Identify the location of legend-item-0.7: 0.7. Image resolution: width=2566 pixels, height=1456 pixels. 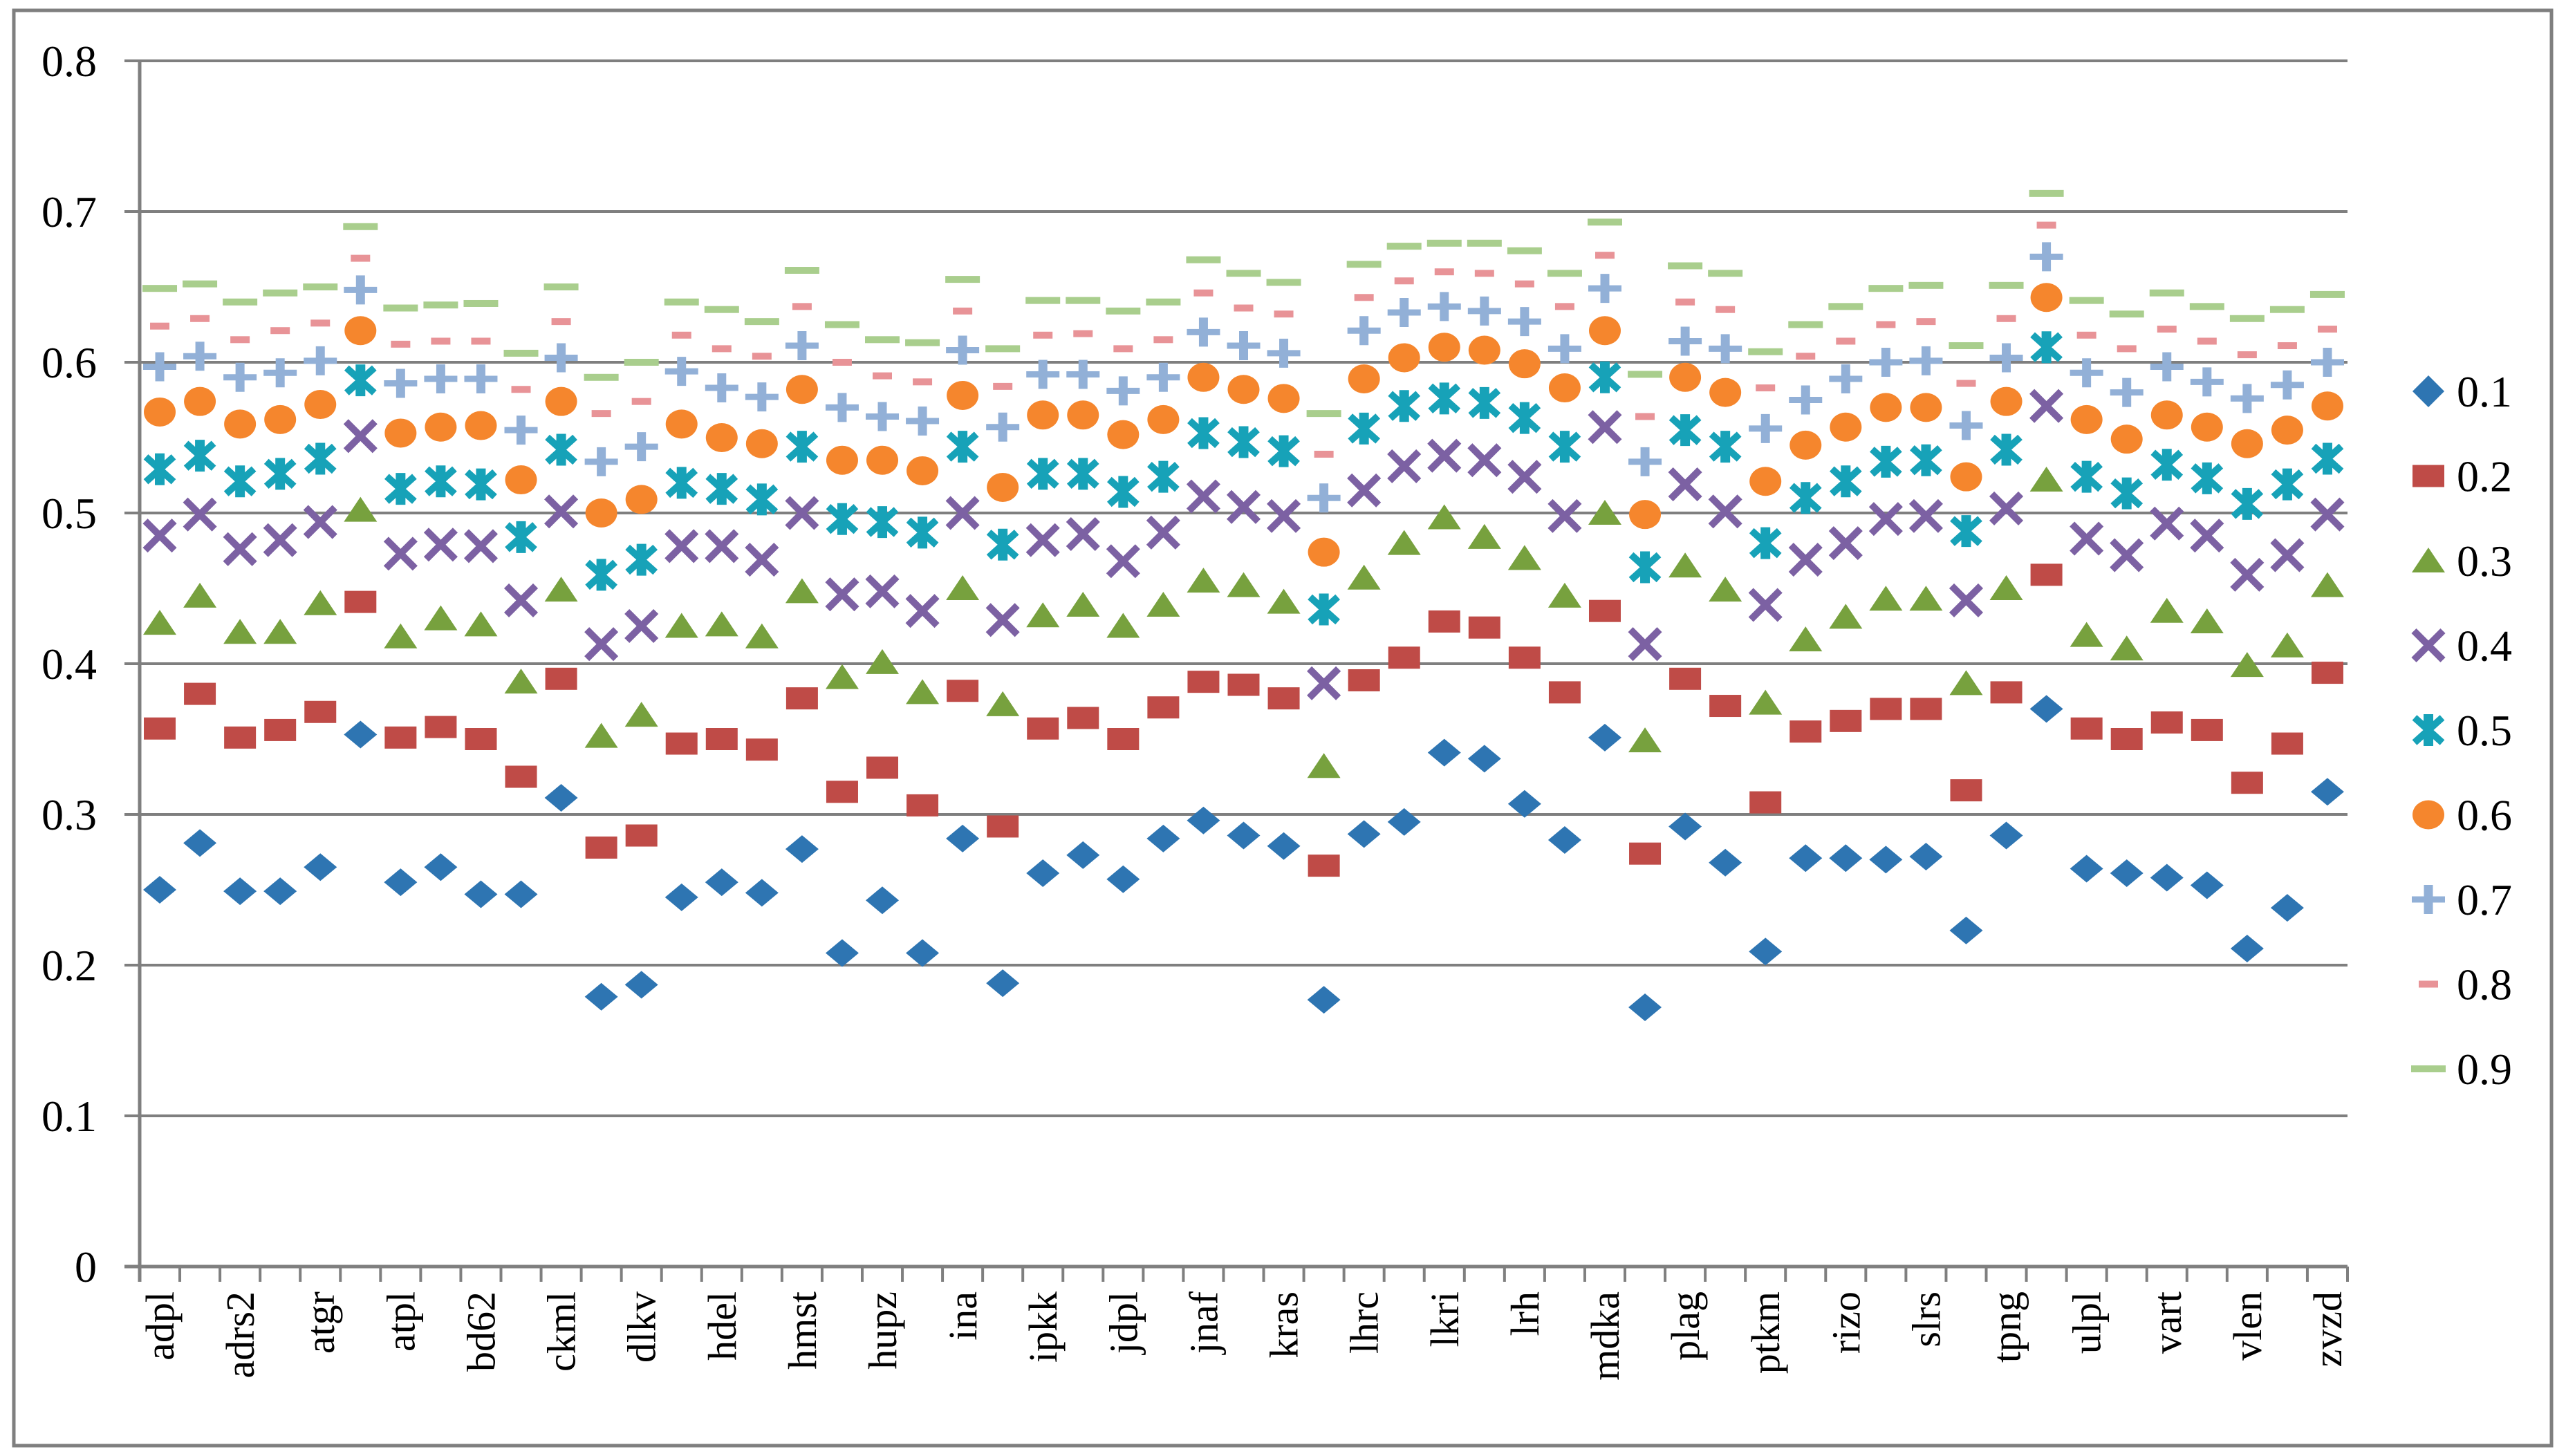
(2462, 899).